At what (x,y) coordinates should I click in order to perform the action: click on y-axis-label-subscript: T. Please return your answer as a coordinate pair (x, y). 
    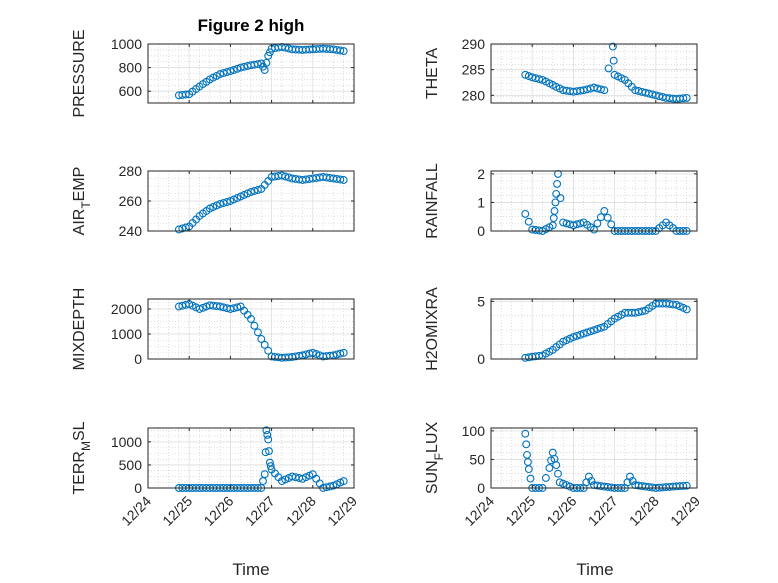
    Looking at the image, I should click on (86, 205).